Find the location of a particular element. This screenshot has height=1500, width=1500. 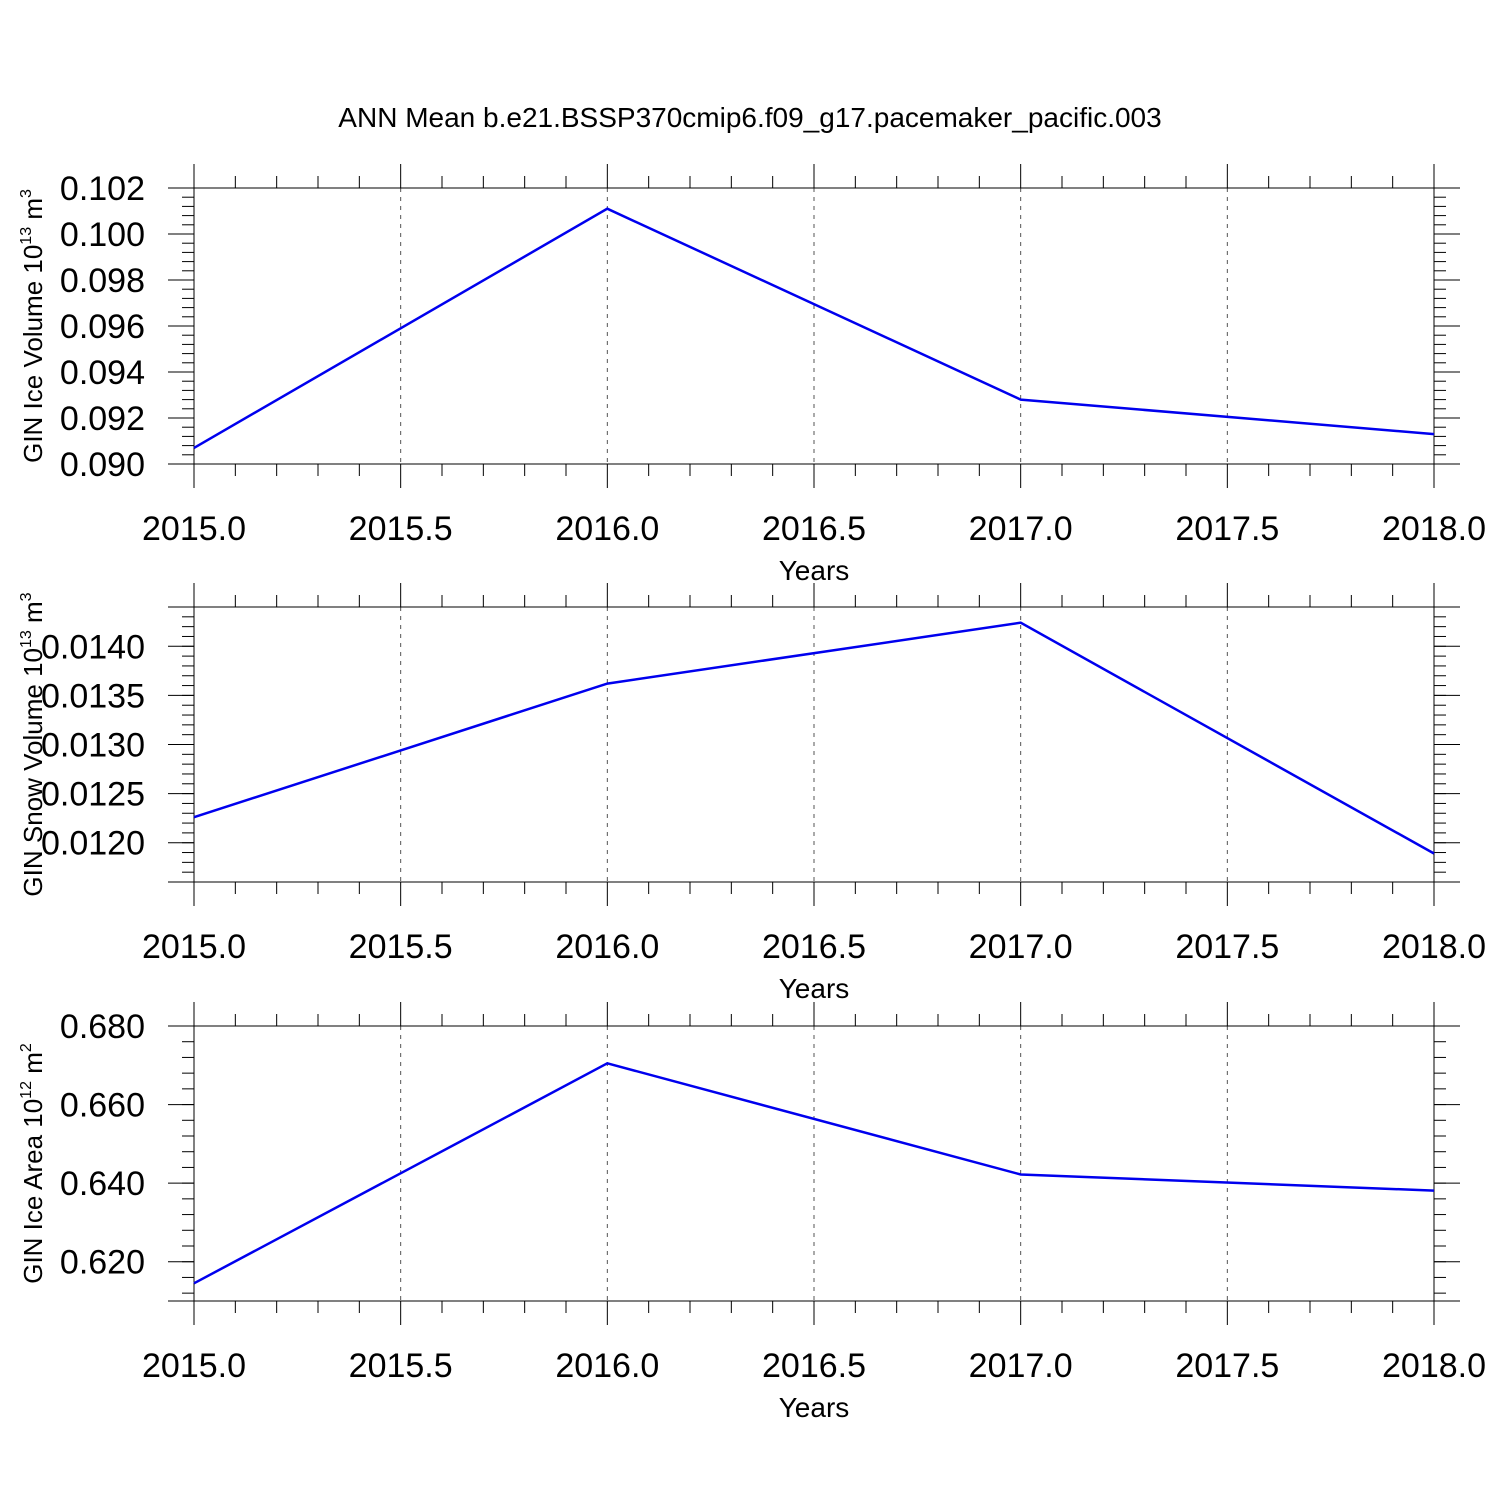

y-tick-label: 0.100 is located at coordinates (102, 235).